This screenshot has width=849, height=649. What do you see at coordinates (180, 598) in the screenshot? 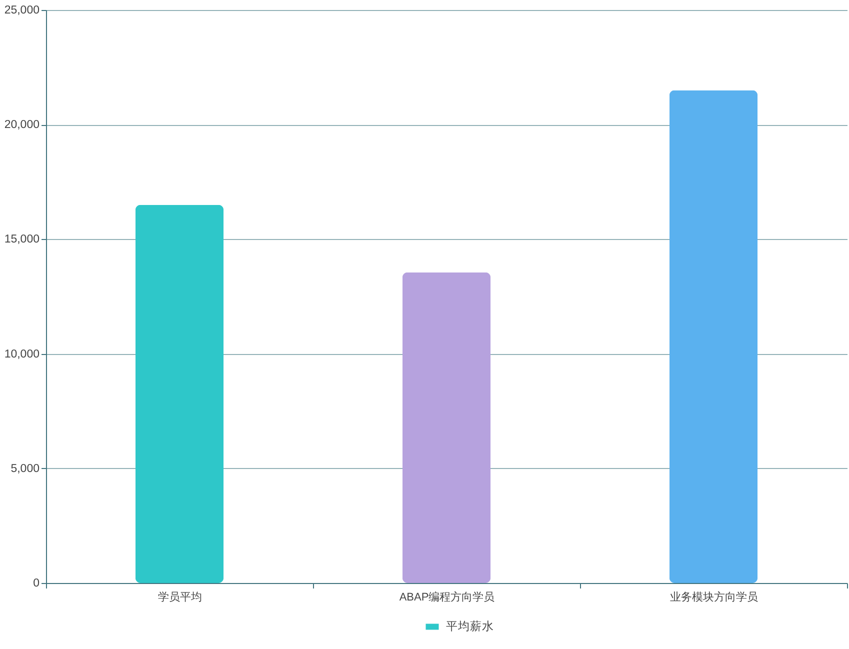
I see `x-tick-label: 学员平均` at bounding box center [180, 598].